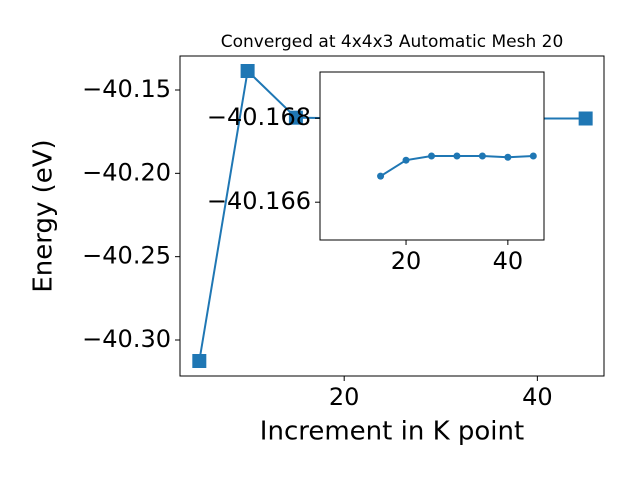  What do you see at coordinates (392, 42) in the screenshot?
I see `chart-title: Converged at 4x4x3 Automatic Mesh 20` at bounding box center [392, 42].